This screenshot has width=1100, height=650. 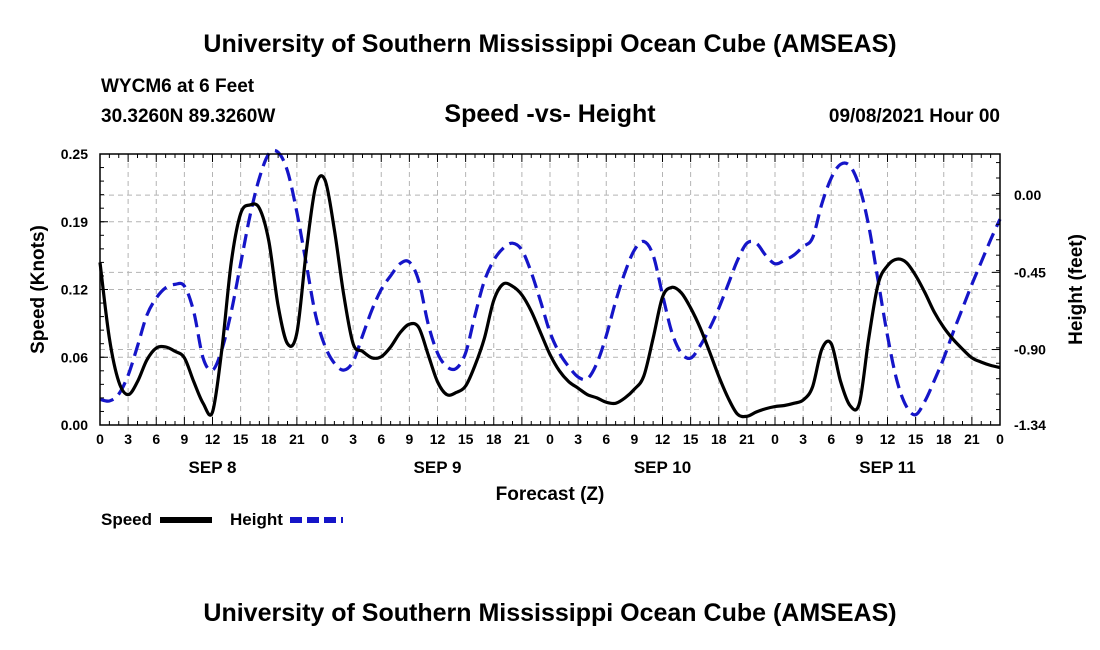 I want to click on y-right-tick-label: -1.34, so click(x=1030, y=425).